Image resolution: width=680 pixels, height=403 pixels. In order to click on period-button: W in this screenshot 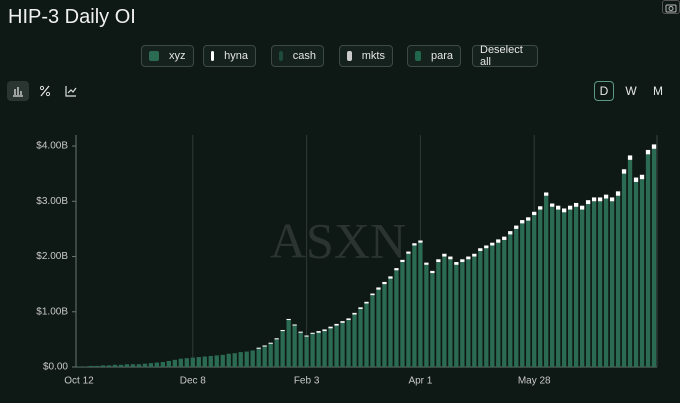, I will do `click(631, 91)`.